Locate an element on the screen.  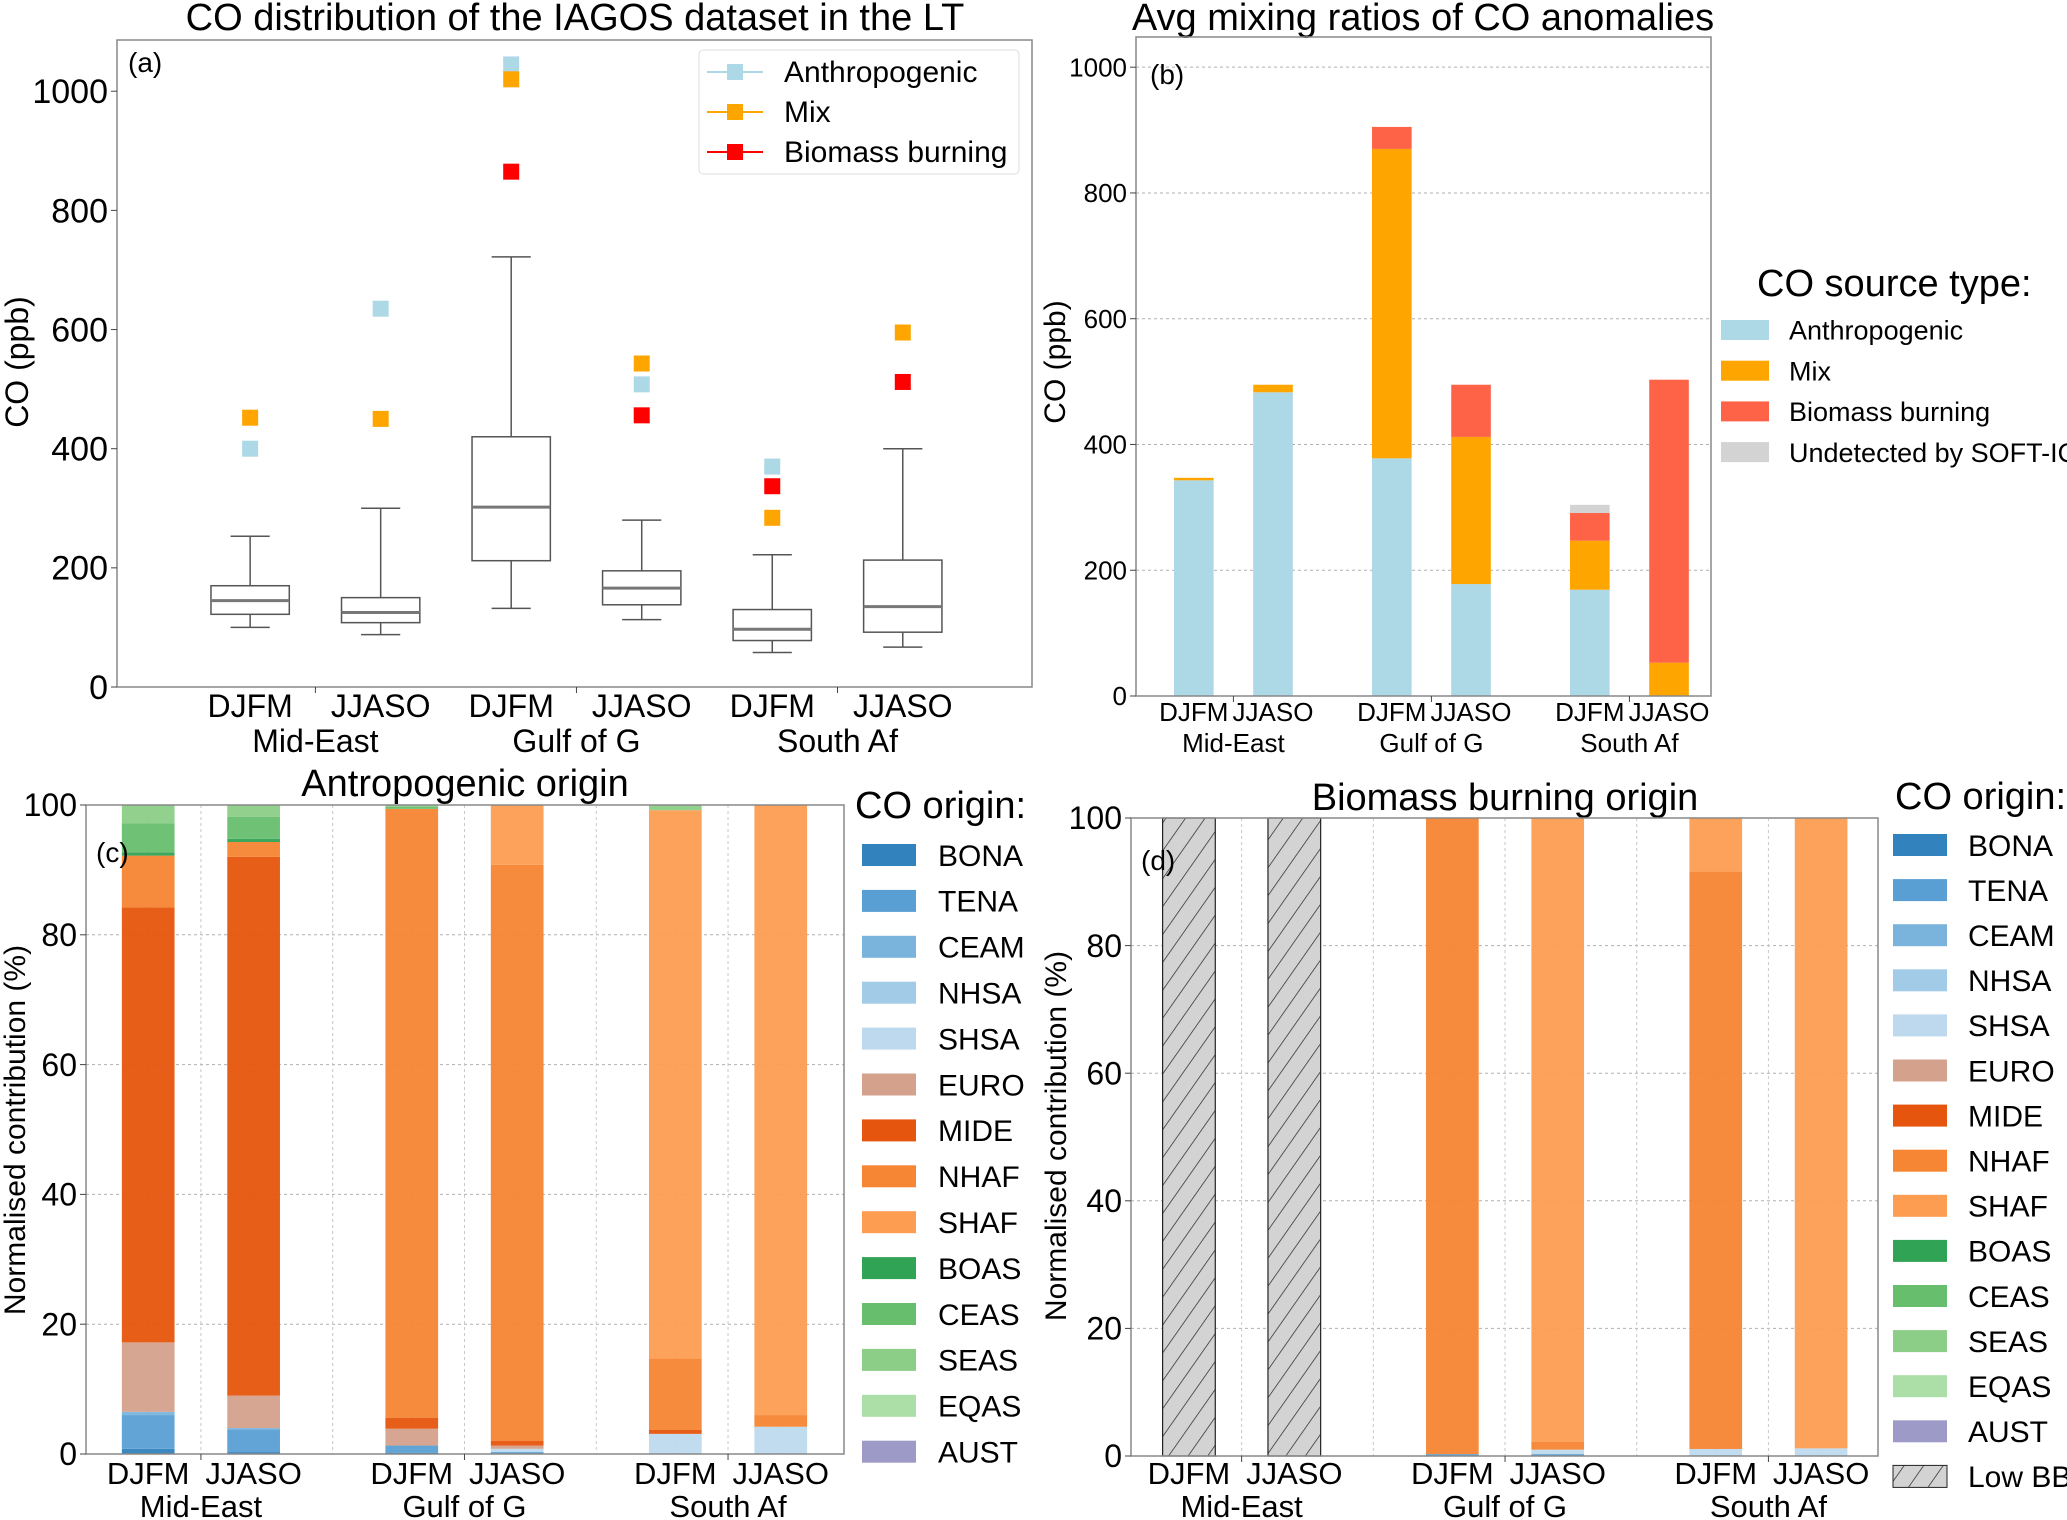
legend-label: MIDE is located at coordinates (2005, 1116).